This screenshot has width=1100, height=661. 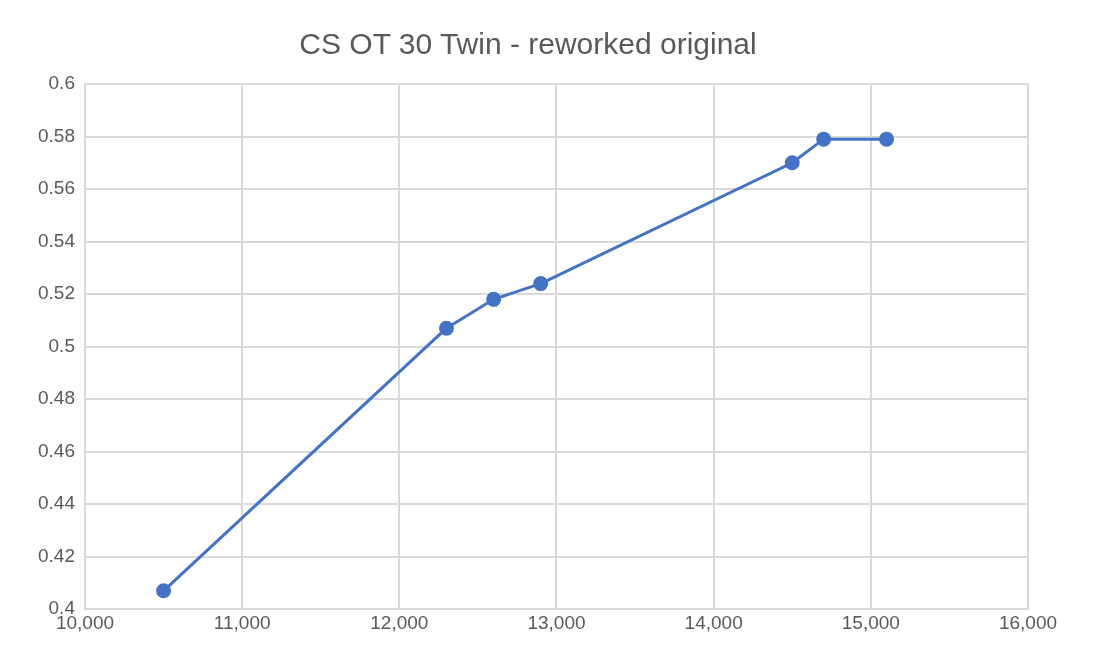 I want to click on x-tick-label: 14,000, so click(x=713, y=622).